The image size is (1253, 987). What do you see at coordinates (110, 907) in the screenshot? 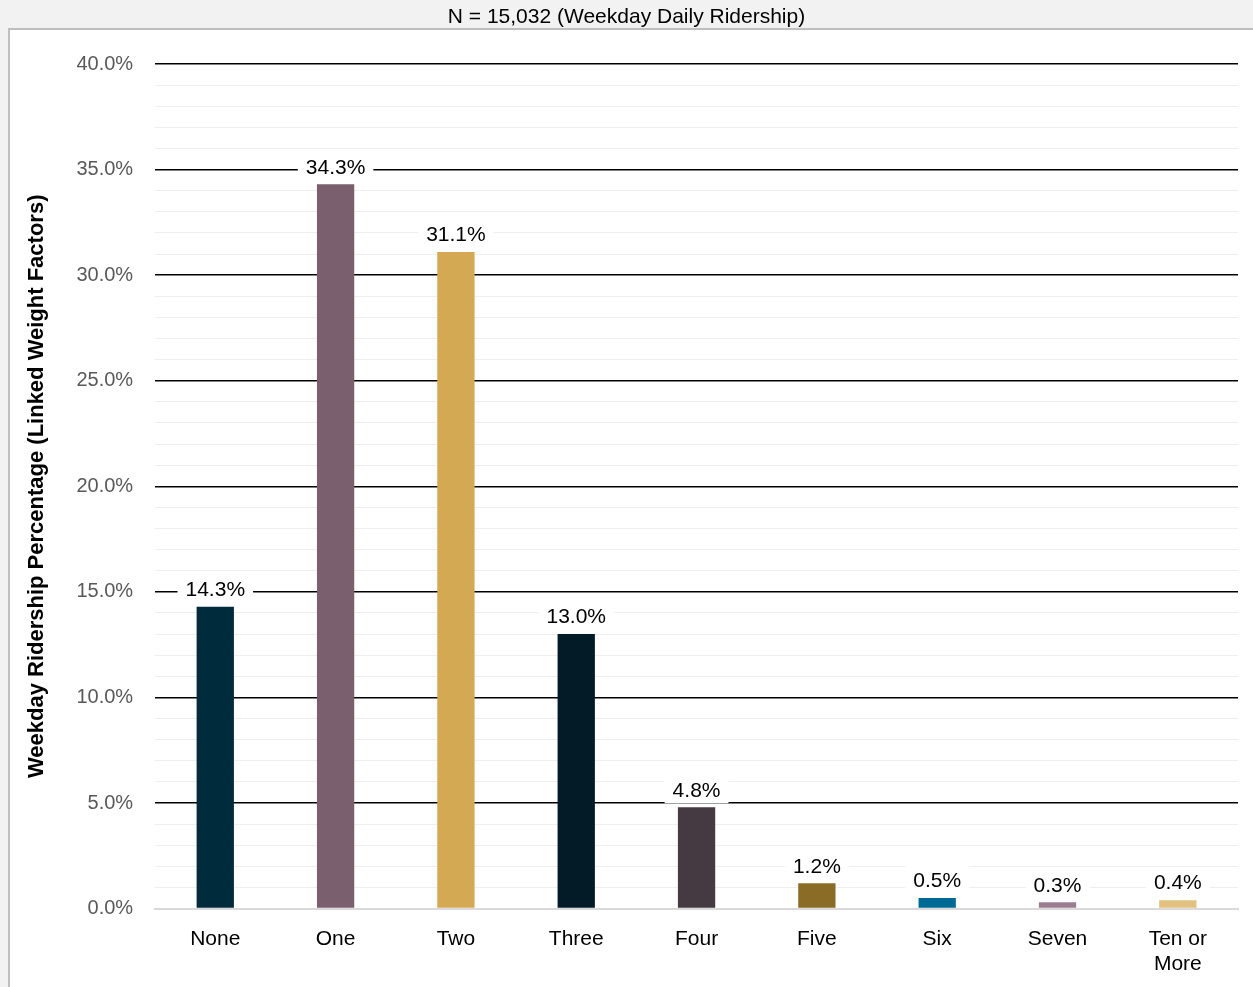
I see `y-tick-label: 0.0%` at bounding box center [110, 907].